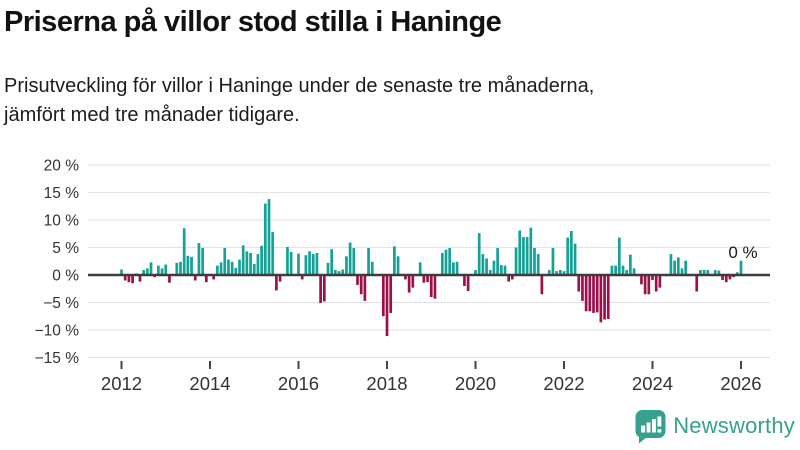  I want to click on annotation-label: 0 %, so click(742, 252).